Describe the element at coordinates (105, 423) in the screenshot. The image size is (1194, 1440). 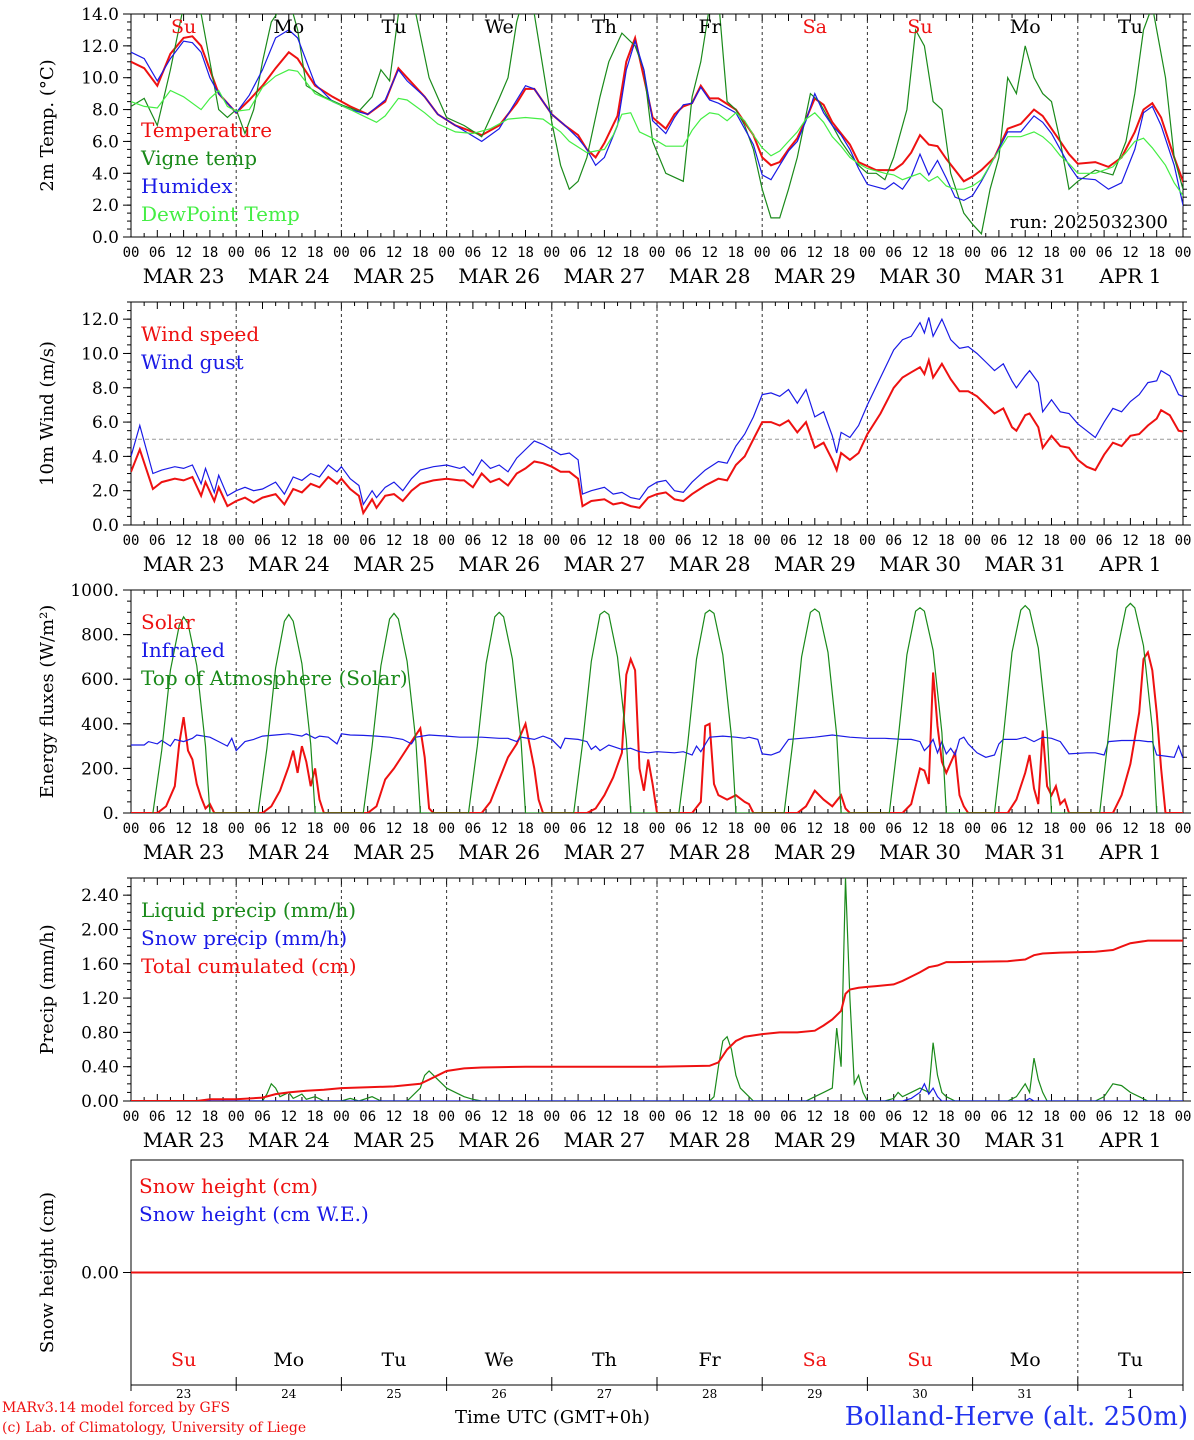
I see `y-tick-label: 6.0` at that location.